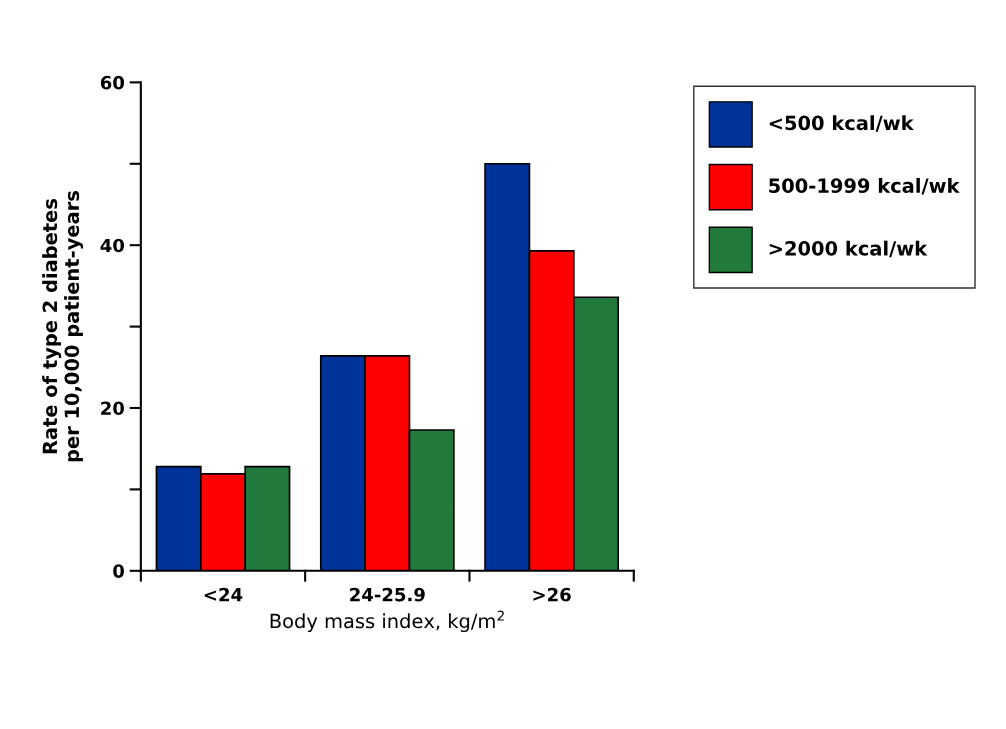 Image resolution: width=1006 pixels, height=729 pixels. What do you see at coordinates (387, 621) in the screenshot?
I see `x-axis-title: Body mass index, kg/m$^{2}$` at bounding box center [387, 621].